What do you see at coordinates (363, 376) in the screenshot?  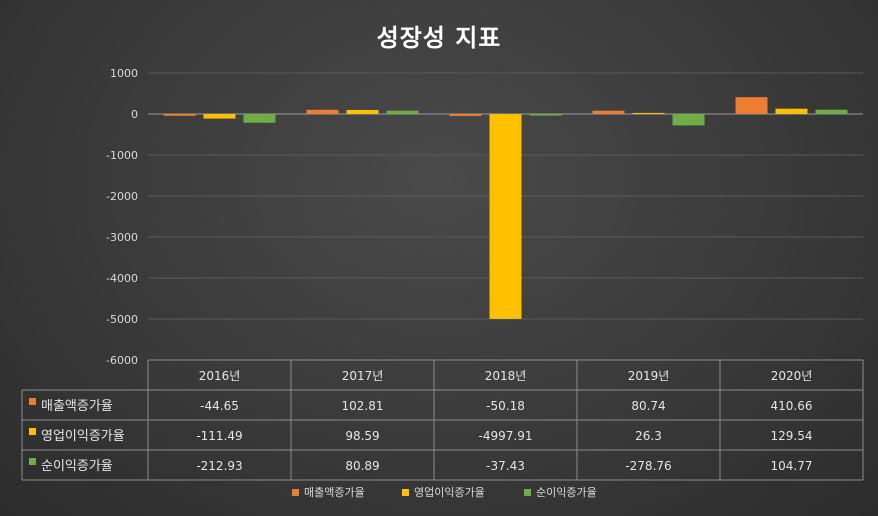 I see `table-header-cell: 2017년` at bounding box center [363, 376].